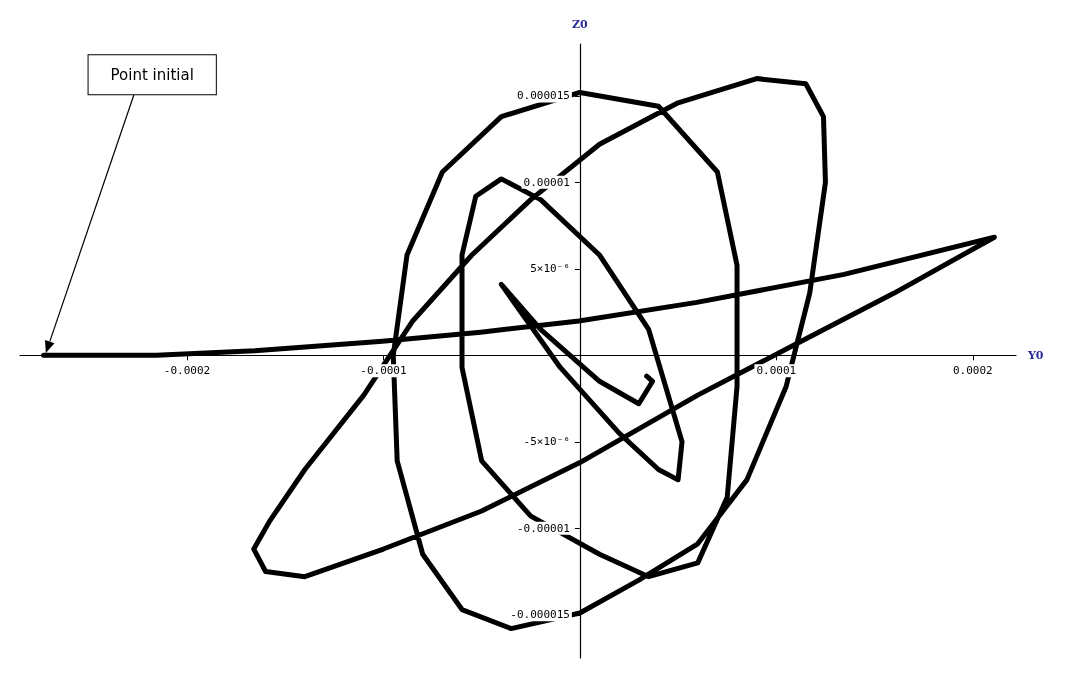 This screenshot has width=1082, height=688. Describe the element at coordinates (383, 371) in the screenshot. I see `x-tick-label: -0.0001` at that location.